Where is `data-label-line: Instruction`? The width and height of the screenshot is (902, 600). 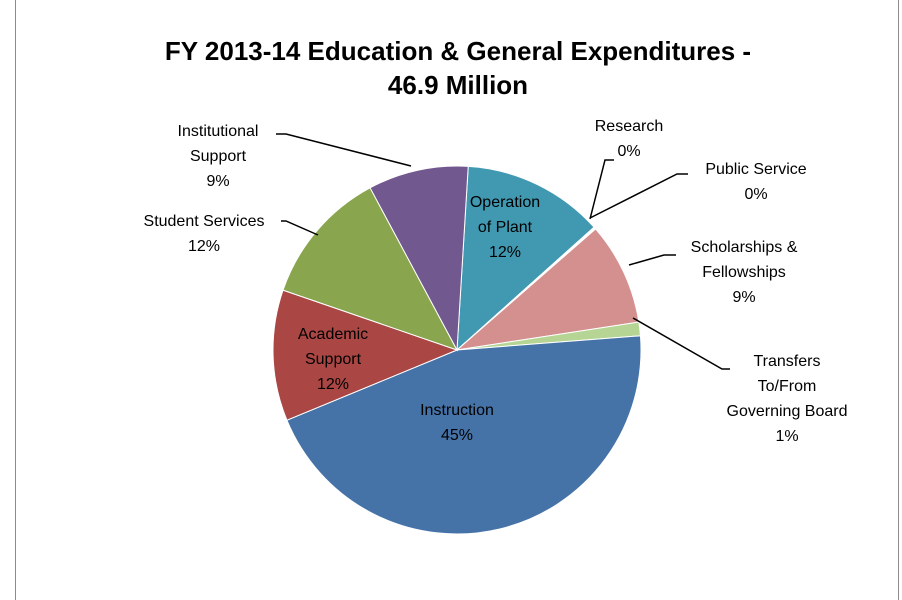
data-label-line: Instruction is located at coordinates (457, 410).